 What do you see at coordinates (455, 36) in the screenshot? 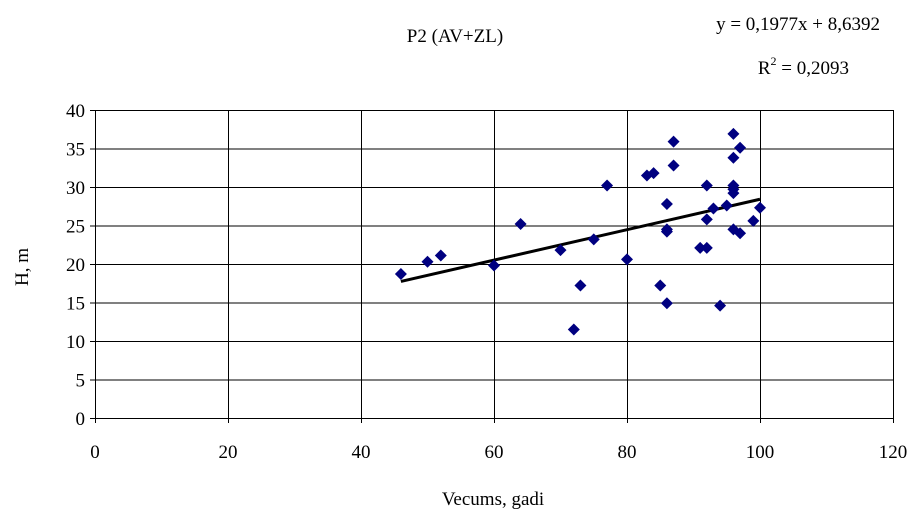
I see `chart-title: P2 (AV+ZL)` at bounding box center [455, 36].